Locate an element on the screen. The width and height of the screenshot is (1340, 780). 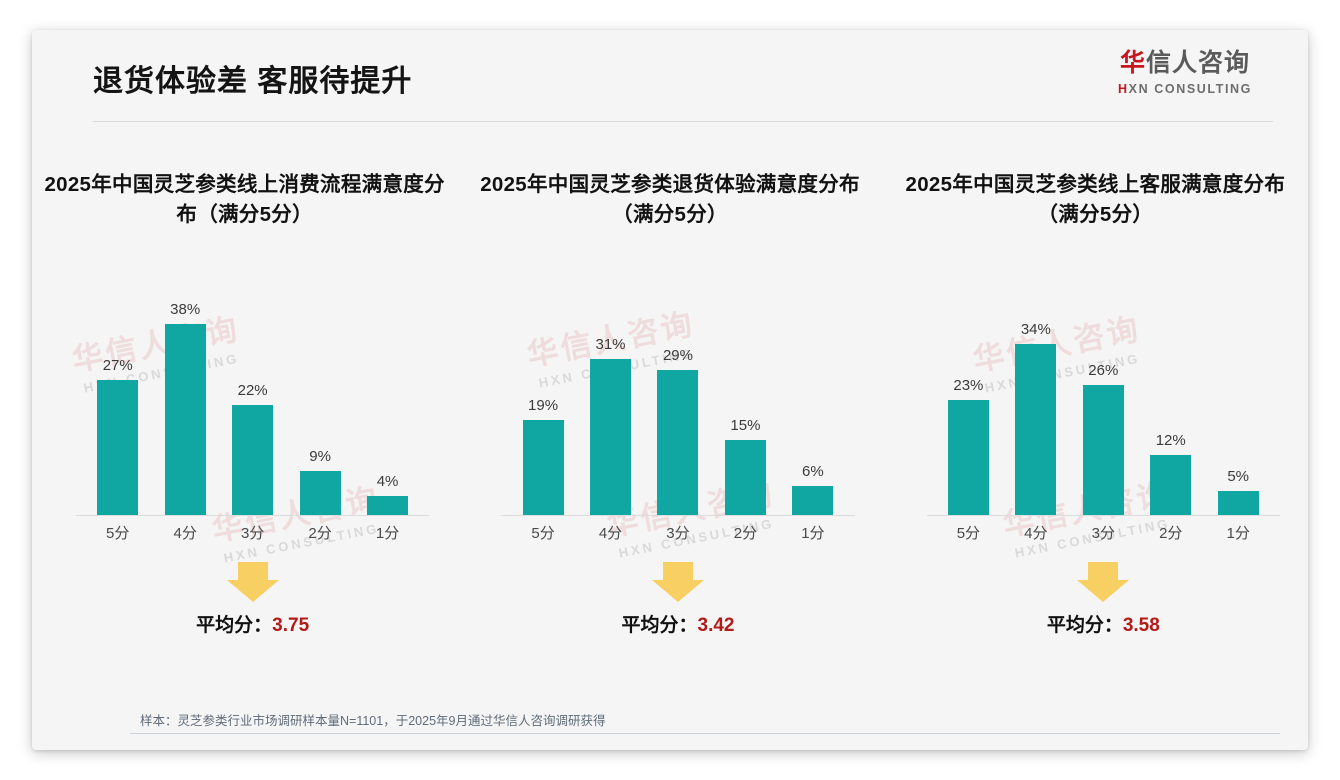
bar-item: 12% is located at coordinates (1170, 400).